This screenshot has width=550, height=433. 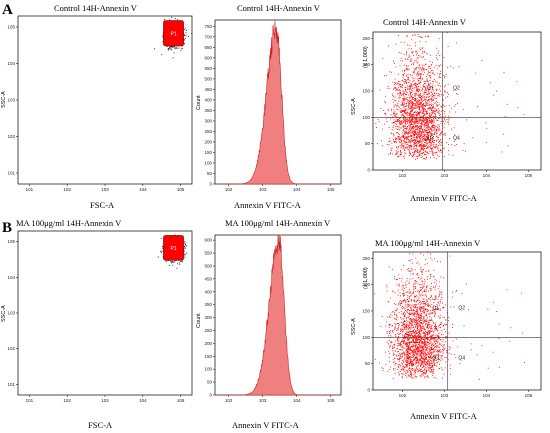 What do you see at coordinates (199, 320) in the screenshot?
I see `histogram-b-ylabel: Count` at bounding box center [199, 320].